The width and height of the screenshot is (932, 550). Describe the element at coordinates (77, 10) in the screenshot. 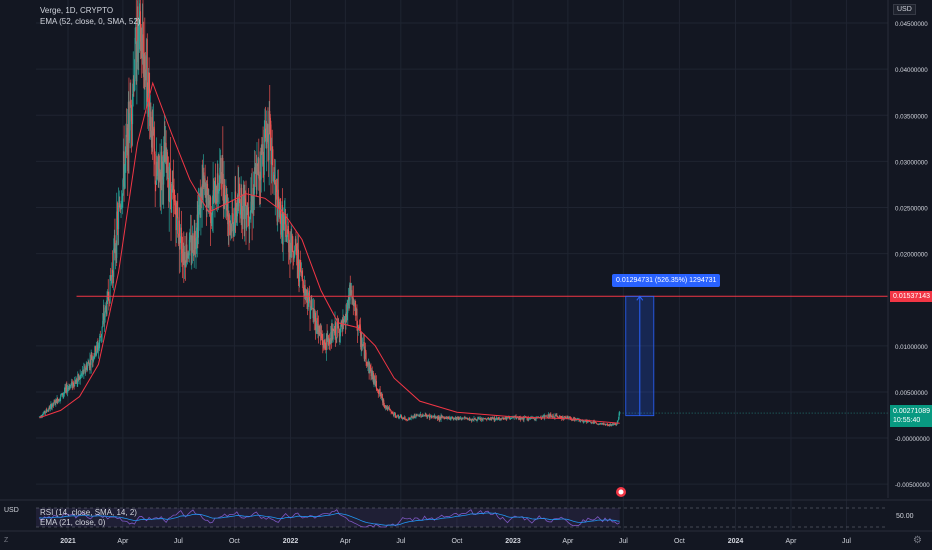

I see `chart-title: Verge, 1D, CRYPTO` at that location.